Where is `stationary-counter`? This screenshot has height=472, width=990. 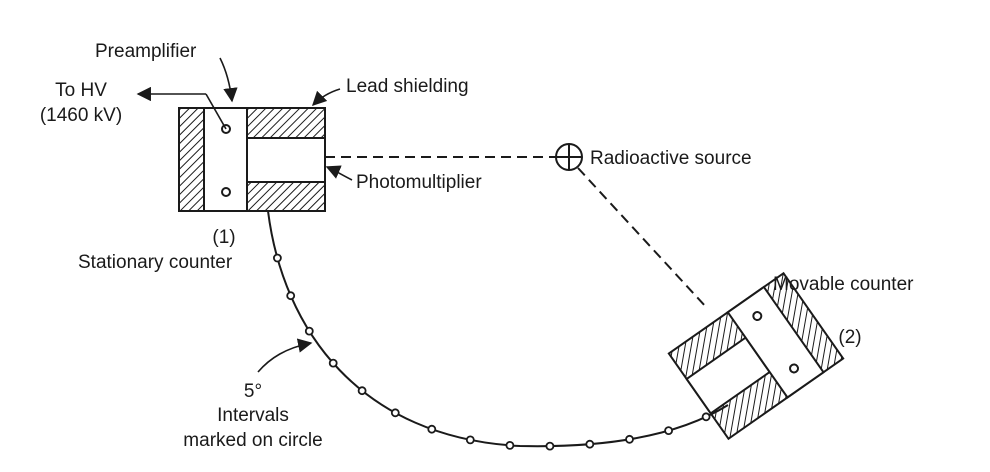 stationary-counter is located at coordinates (252, 159).